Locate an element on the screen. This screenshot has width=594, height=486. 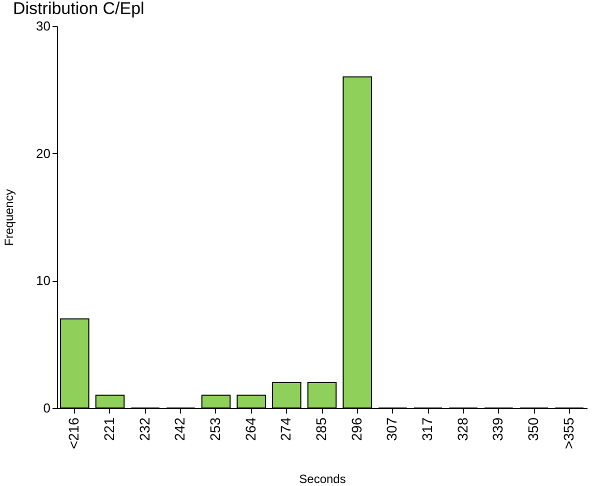
x-tick-label: 317 is located at coordinates (427, 429).